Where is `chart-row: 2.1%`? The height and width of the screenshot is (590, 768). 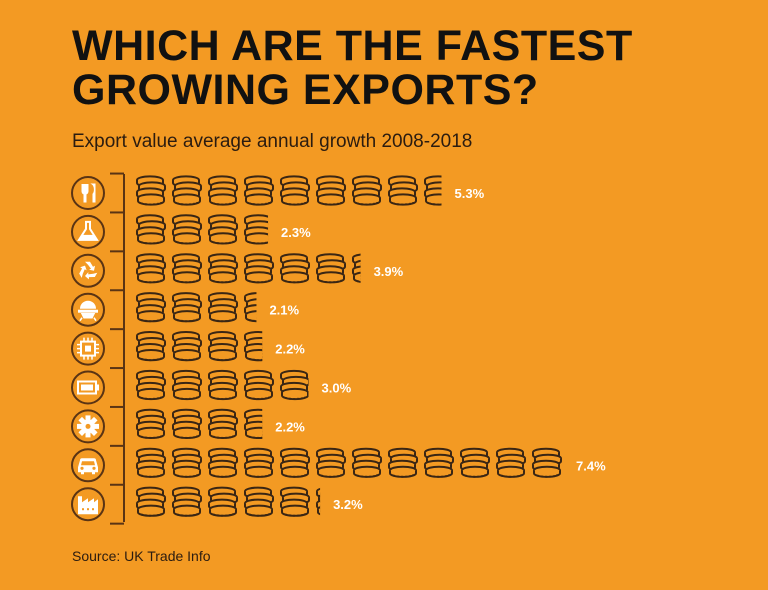
chart-row: 2.1% is located at coordinates (185, 308).